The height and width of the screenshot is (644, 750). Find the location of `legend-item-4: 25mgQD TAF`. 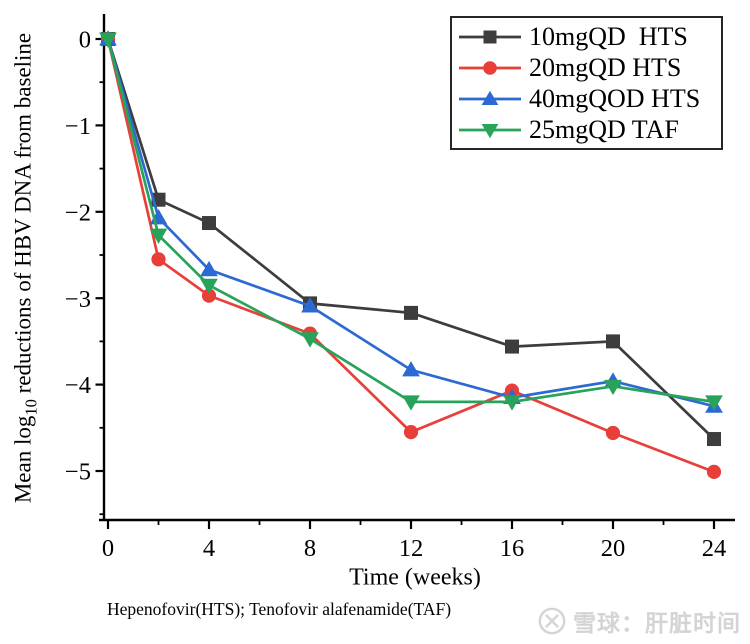

legend-item-4: 25mgQD TAF is located at coordinates (589, 129).